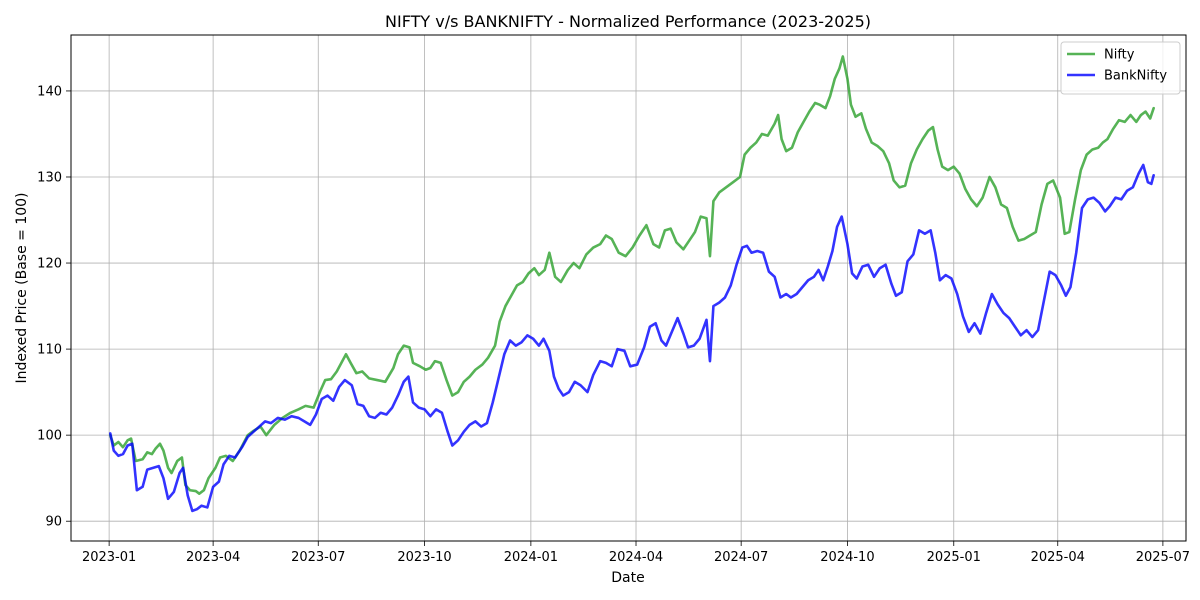 The image size is (1200, 600). What do you see at coordinates (318, 557) in the screenshot?
I see `x-tick-label: 2023-07` at bounding box center [318, 557].